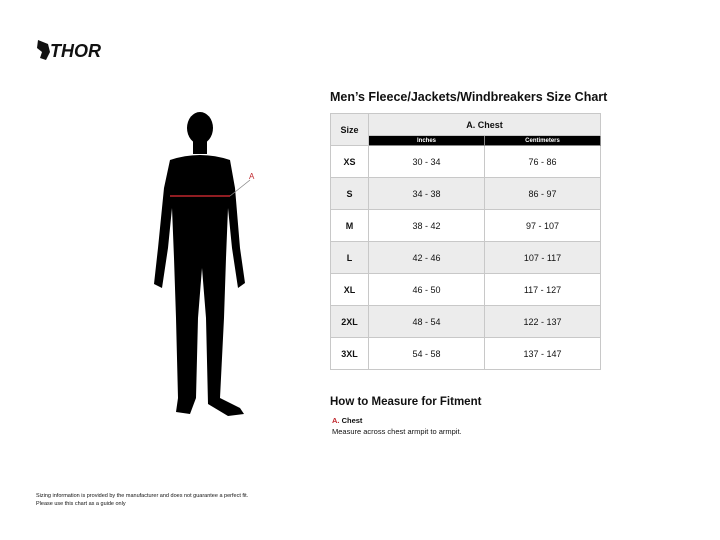  I want to click on table-row: S 34 - 38 86 - 97, so click(465, 193).